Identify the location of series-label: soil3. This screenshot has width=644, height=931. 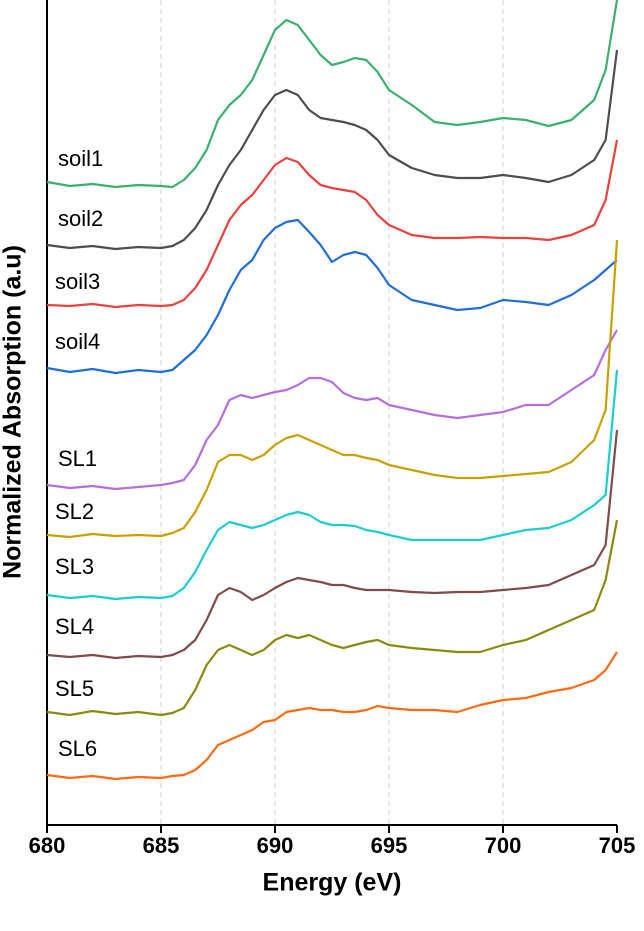
(77, 281).